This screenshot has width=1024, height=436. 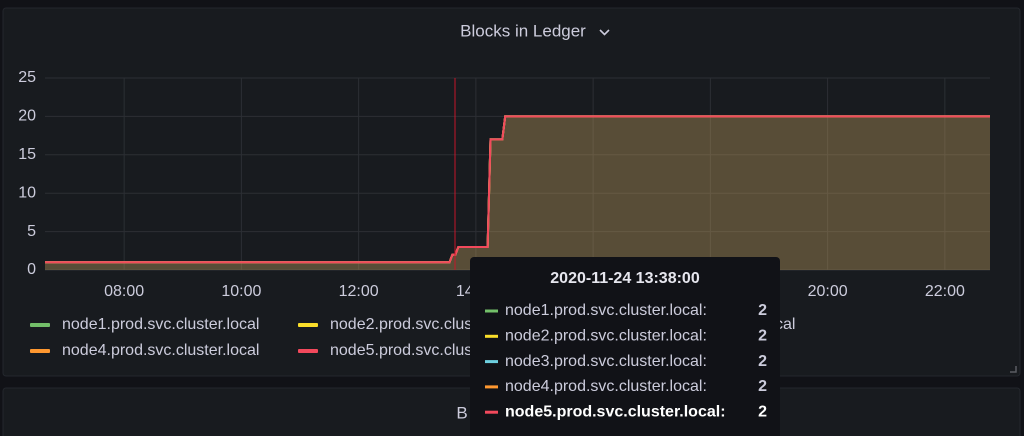 I want to click on y-tick-label: 5, so click(x=31, y=231).